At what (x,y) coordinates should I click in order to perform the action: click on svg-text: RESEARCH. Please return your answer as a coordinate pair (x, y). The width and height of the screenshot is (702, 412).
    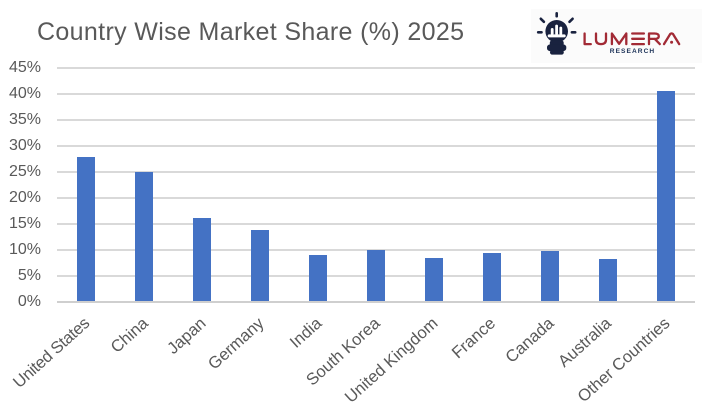
    Looking at the image, I should click on (632, 51).